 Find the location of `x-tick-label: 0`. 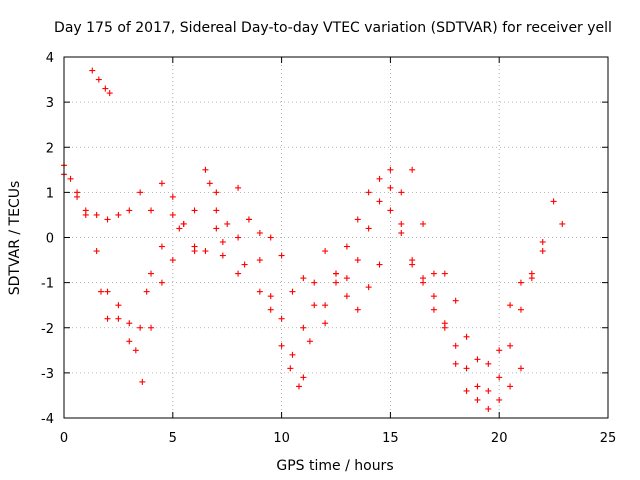

x-tick-label: 0 is located at coordinates (64, 438).